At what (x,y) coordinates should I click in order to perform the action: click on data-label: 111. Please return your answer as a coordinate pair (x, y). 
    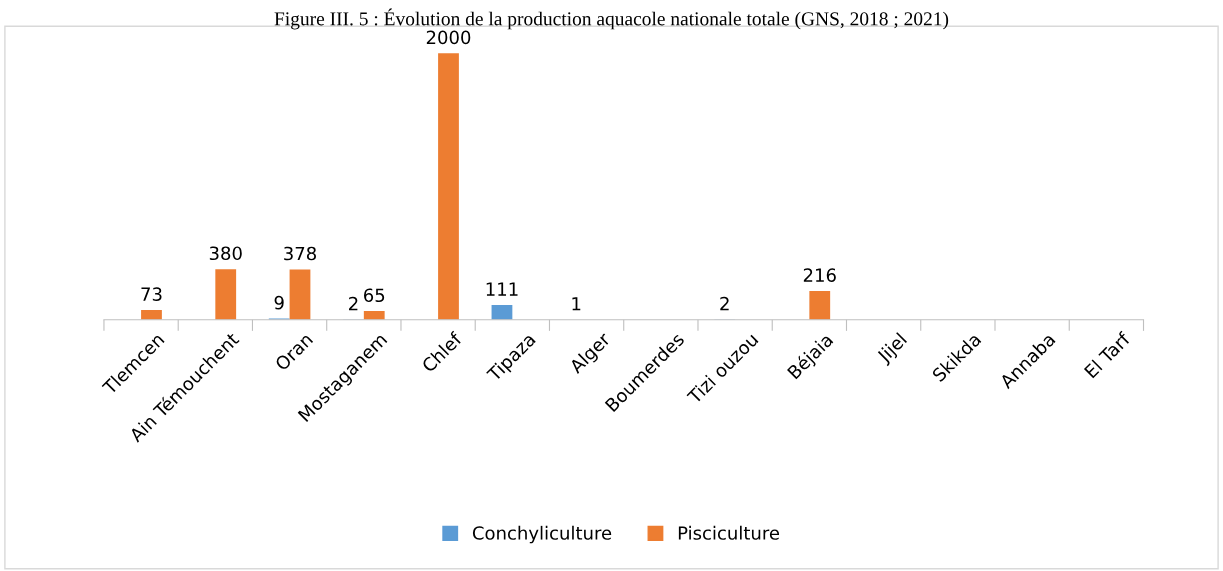
    Looking at the image, I should click on (502, 289).